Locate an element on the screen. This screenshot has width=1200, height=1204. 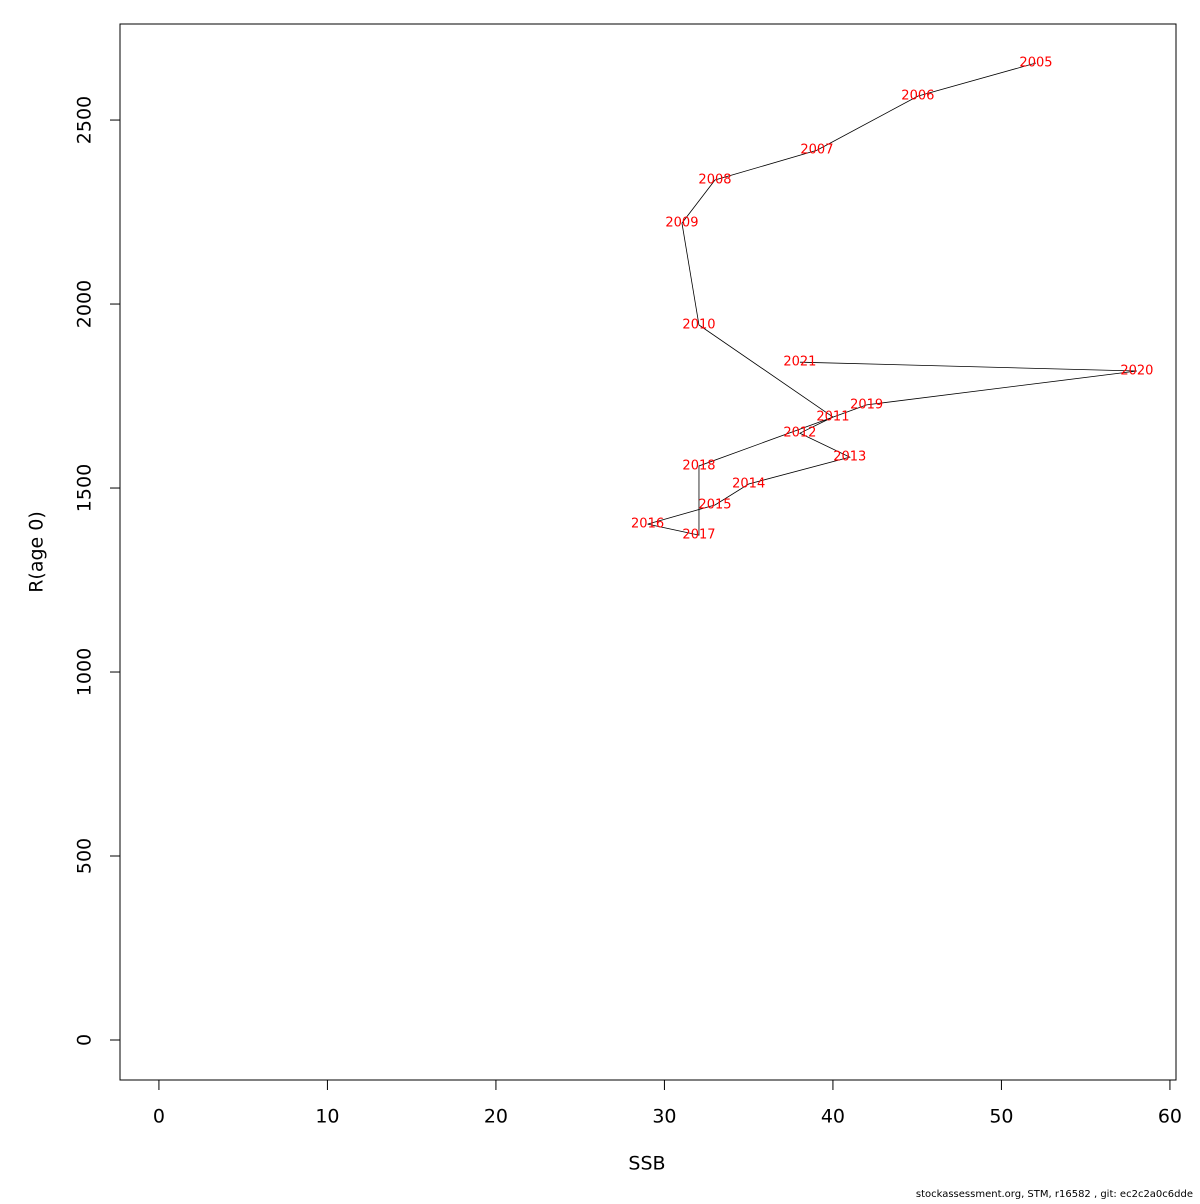
point-label: 2009 is located at coordinates (681, 223).